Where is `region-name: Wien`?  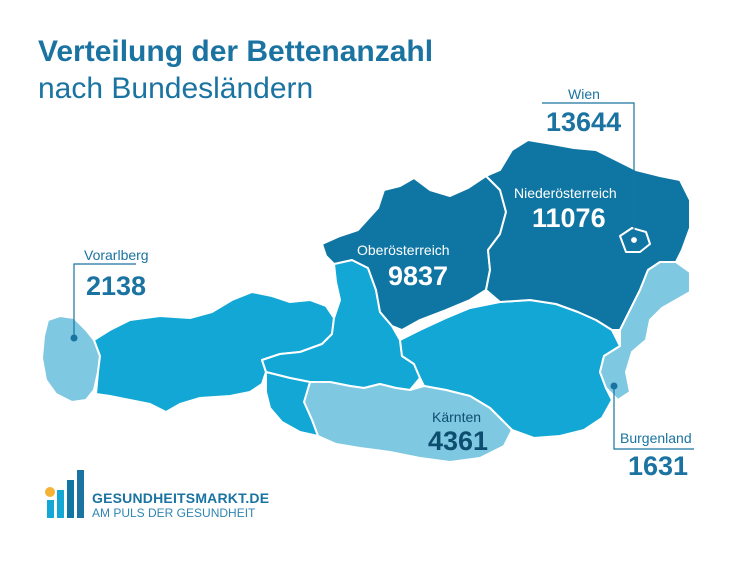 region-name: Wien is located at coordinates (584, 94).